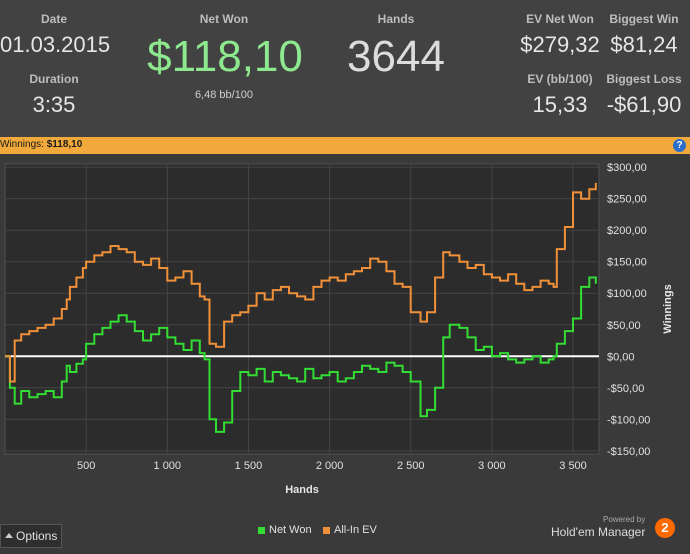 The image size is (690, 554). Describe the element at coordinates (560, 79) in the screenshot. I see `ev-bb100-label: EV (bb/100)` at that location.